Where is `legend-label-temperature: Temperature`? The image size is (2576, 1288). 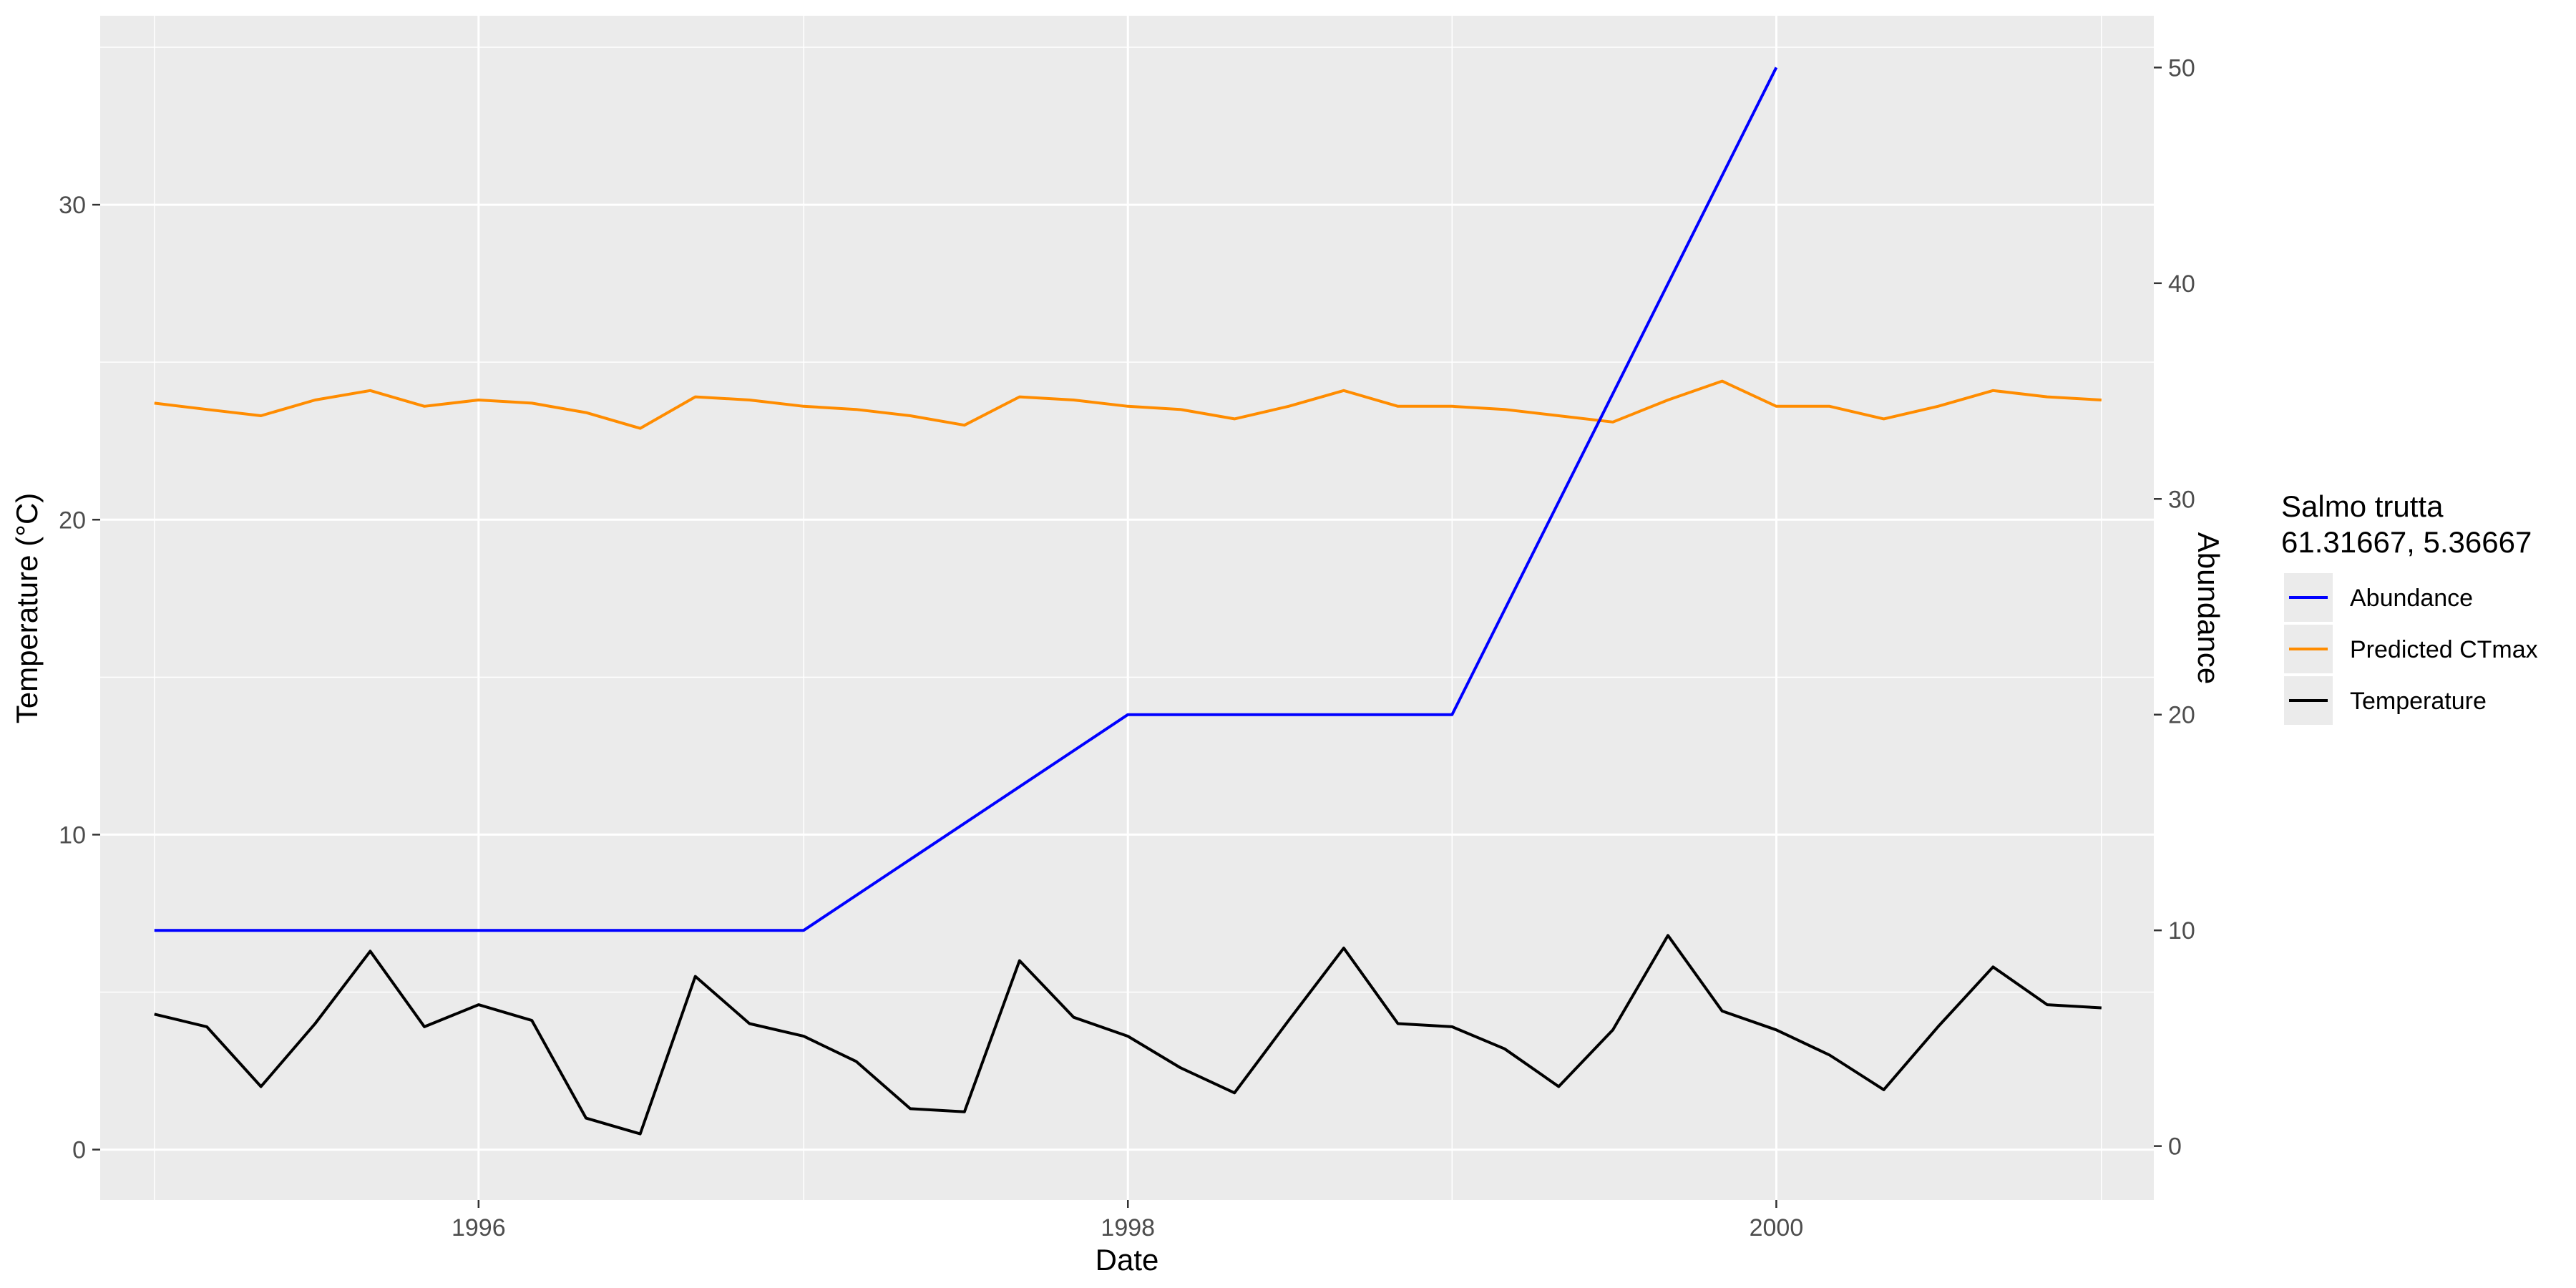
legend-label-temperature: Temperature is located at coordinates (2418, 701).